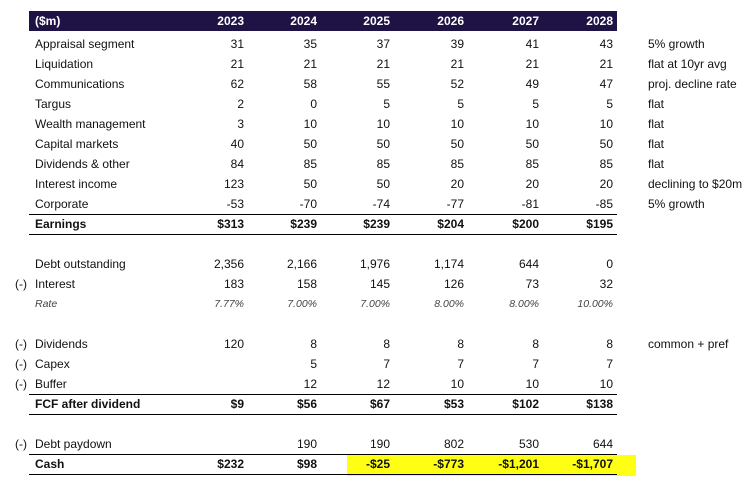  Describe the element at coordinates (80, 84) in the screenshot. I see `row-label: Communications` at that location.